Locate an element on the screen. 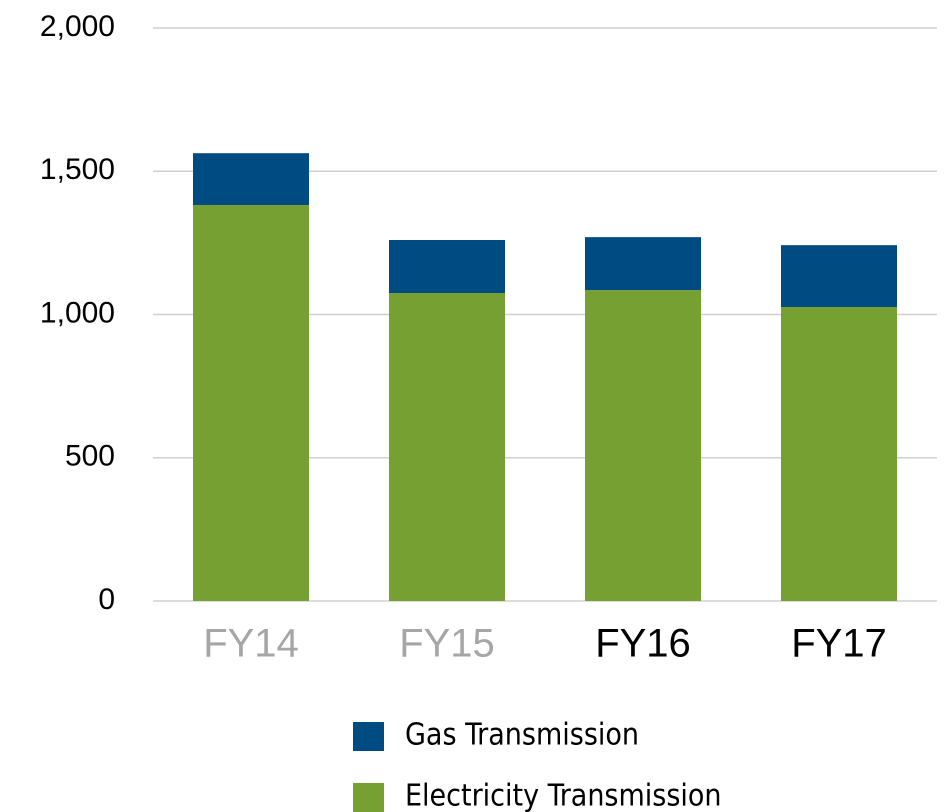  y-tick-label: 500 is located at coordinates (90, 456).